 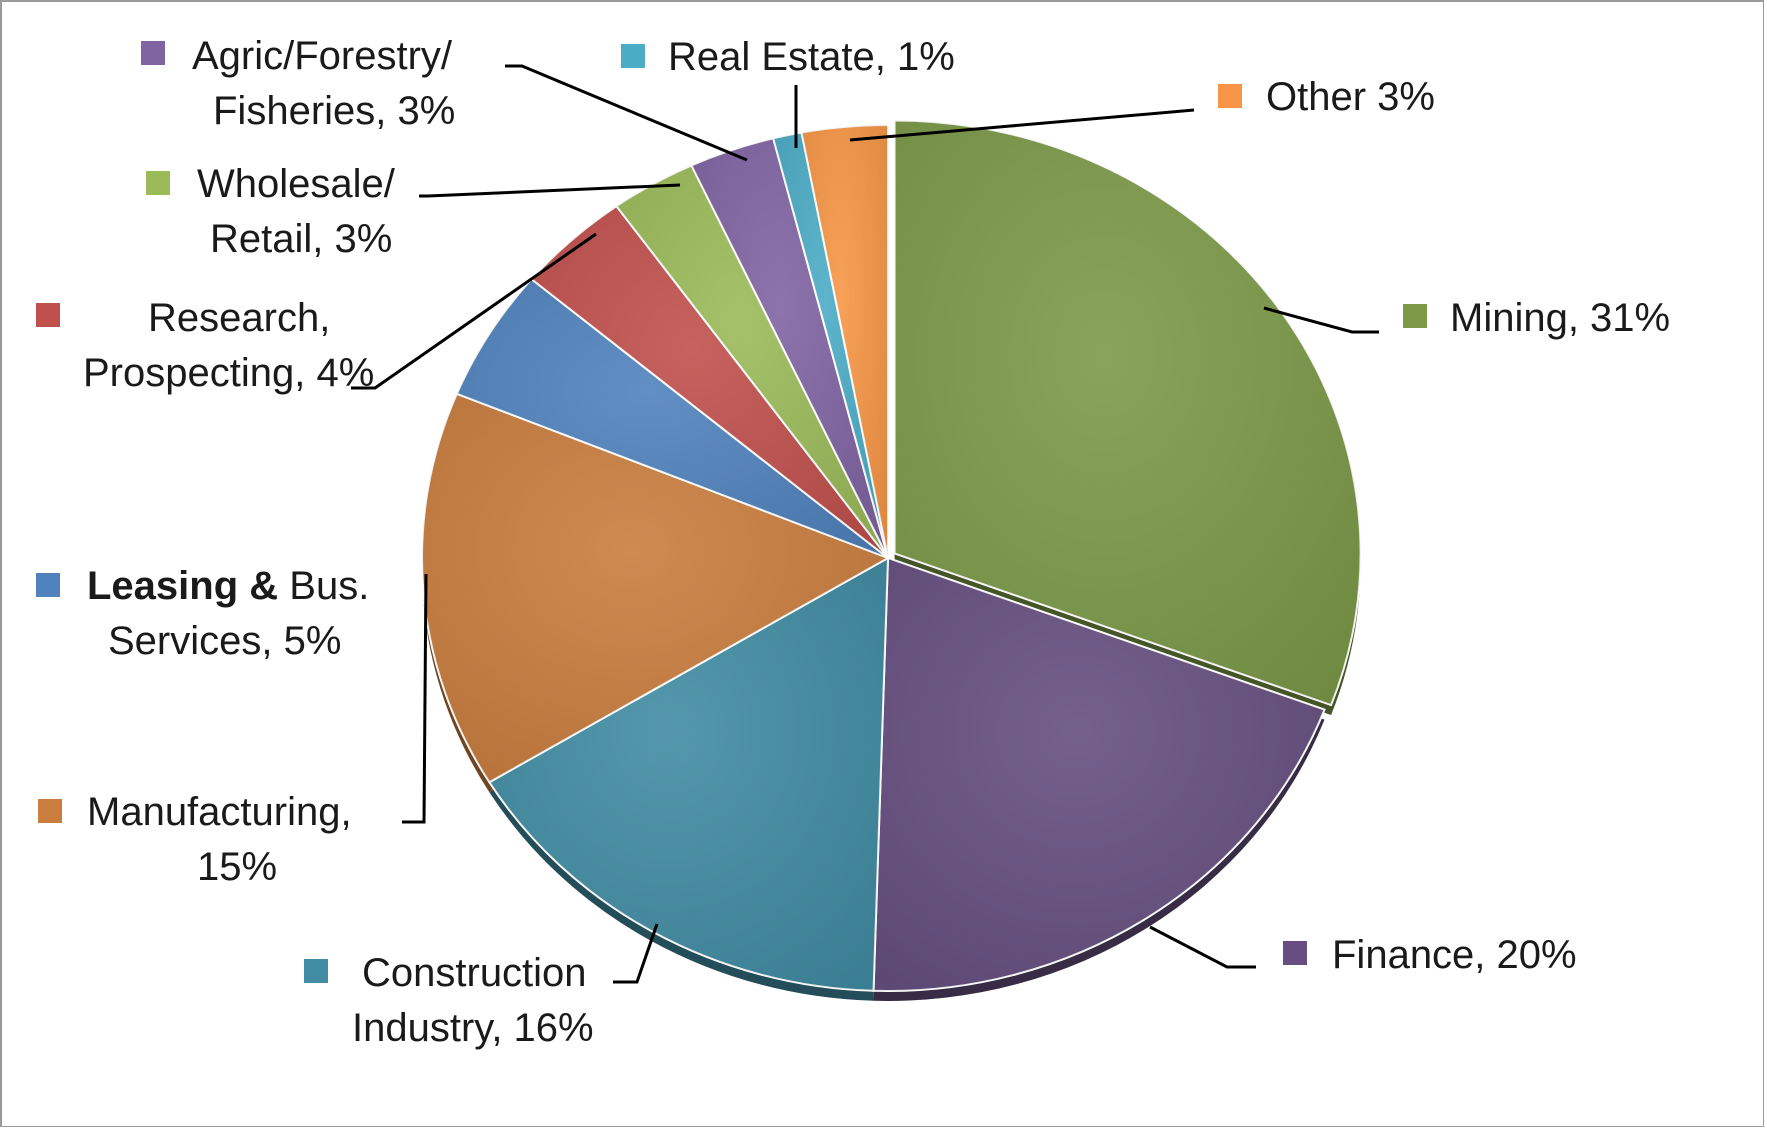 I want to click on slice-sheen-leasing, so click(x=672, y=418).